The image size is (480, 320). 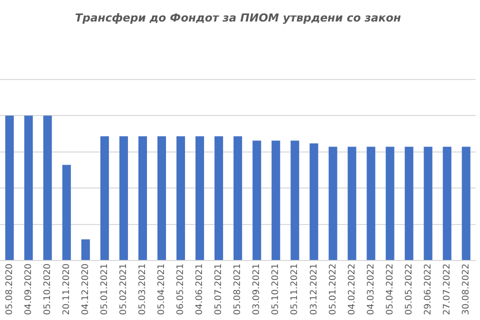 What do you see at coordinates (295, 289) in the screenshot?
I see `x-tick-label: 05.11.2021` at bounding box center [295, 289].